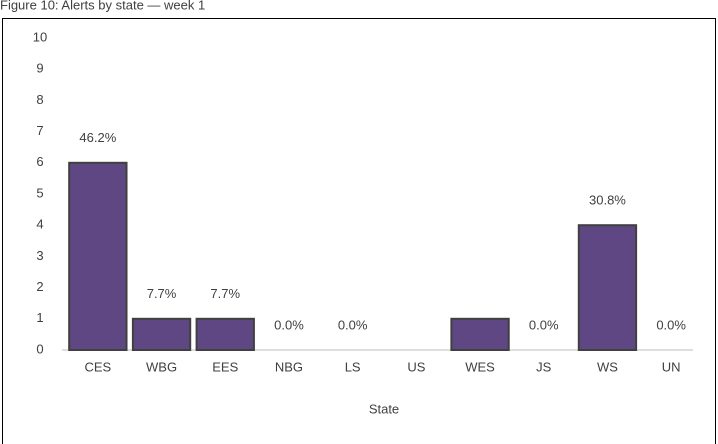  I want to click on y-tick-label: 8, so click(39, 99).